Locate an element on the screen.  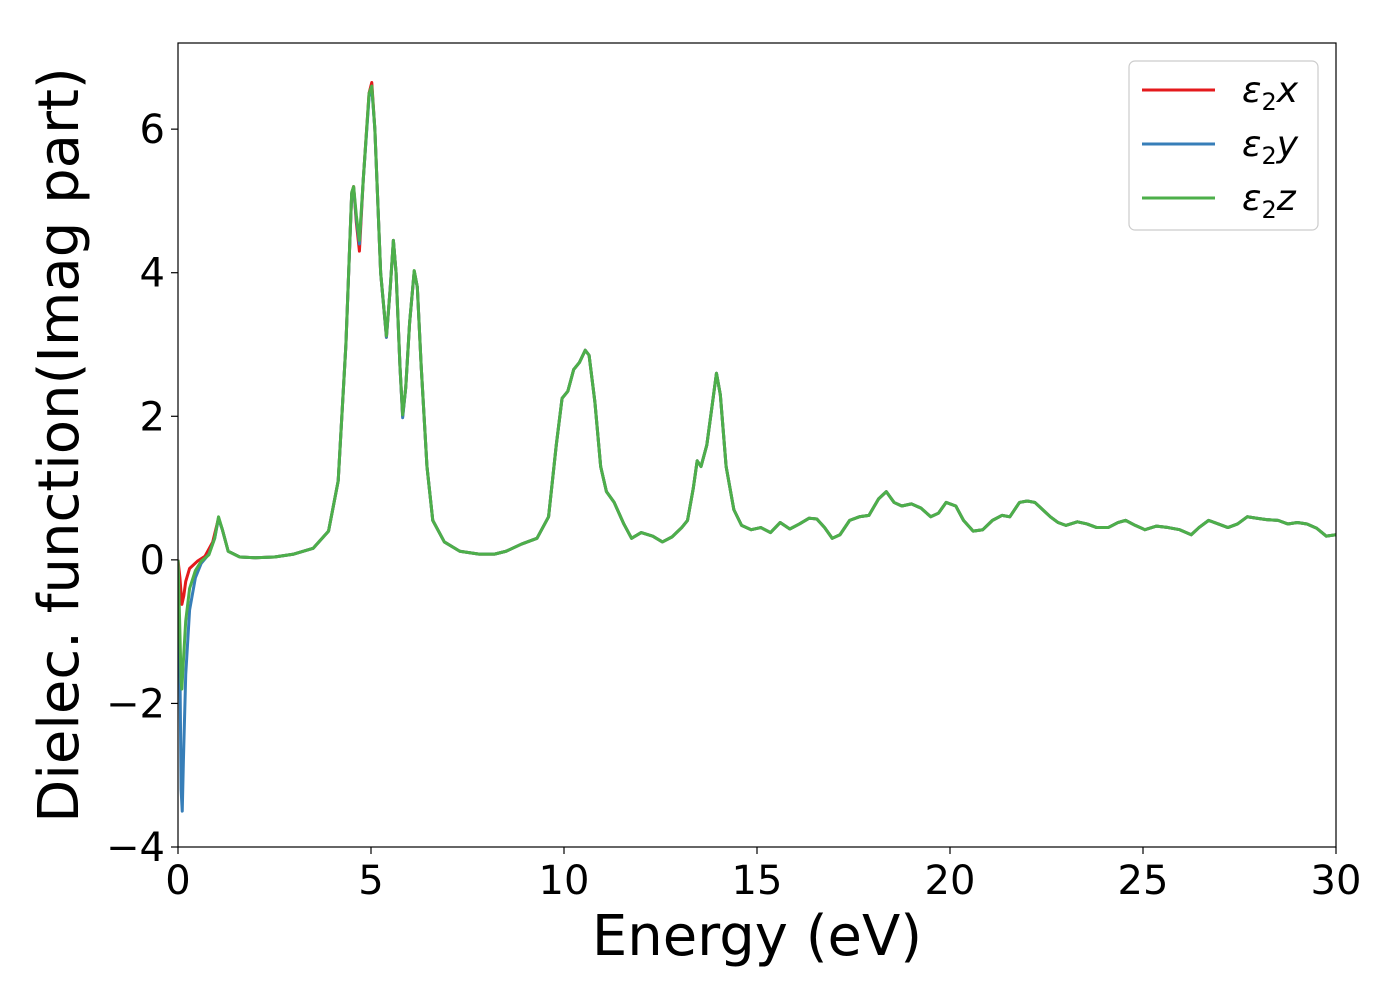
legend-variable: x is located at coordinates (1287, 90).